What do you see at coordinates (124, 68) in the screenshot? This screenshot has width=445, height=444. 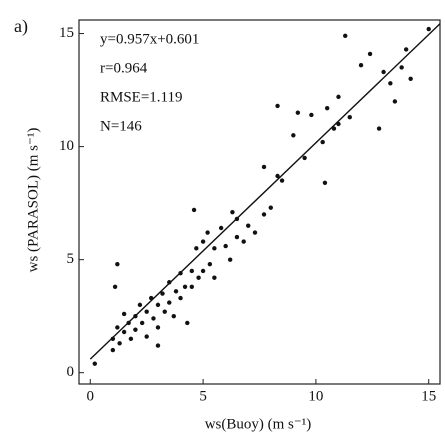 I see `annotation: r=0.964` at bounding box center [124, 68].